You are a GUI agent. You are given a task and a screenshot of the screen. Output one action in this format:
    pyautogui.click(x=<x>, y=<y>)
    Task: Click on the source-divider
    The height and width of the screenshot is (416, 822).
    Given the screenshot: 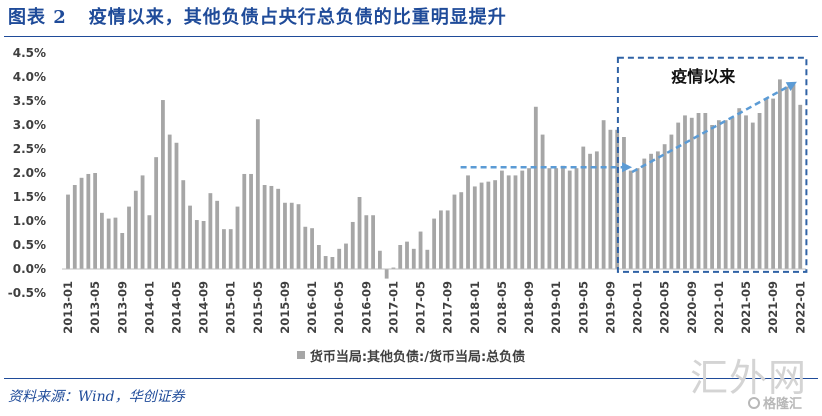 What is the action you would take?
    pyautogui.click(x=411, y=378)
    